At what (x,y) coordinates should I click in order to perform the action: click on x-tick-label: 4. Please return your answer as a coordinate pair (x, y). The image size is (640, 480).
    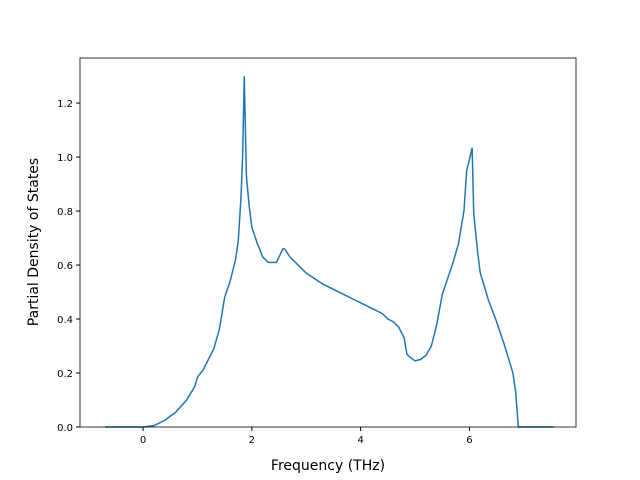
    Looking at the image, I should click on (360, 440).